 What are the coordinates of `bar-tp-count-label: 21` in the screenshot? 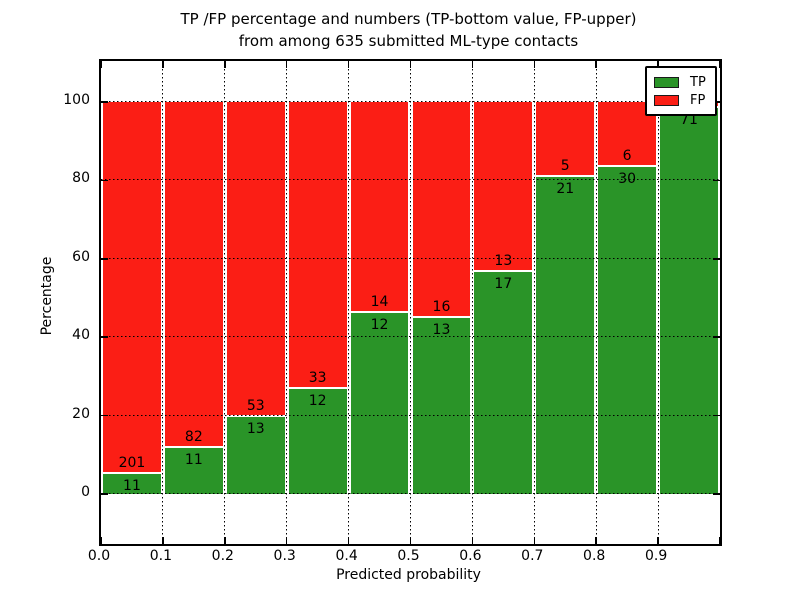 It's located at (565, 189).